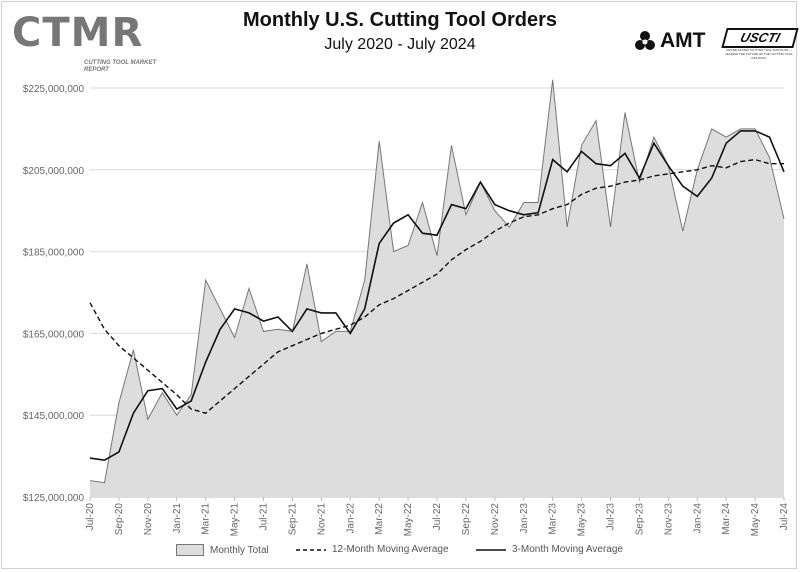  I want to click on x-tick-label: Nov-23, so click(668, 519).